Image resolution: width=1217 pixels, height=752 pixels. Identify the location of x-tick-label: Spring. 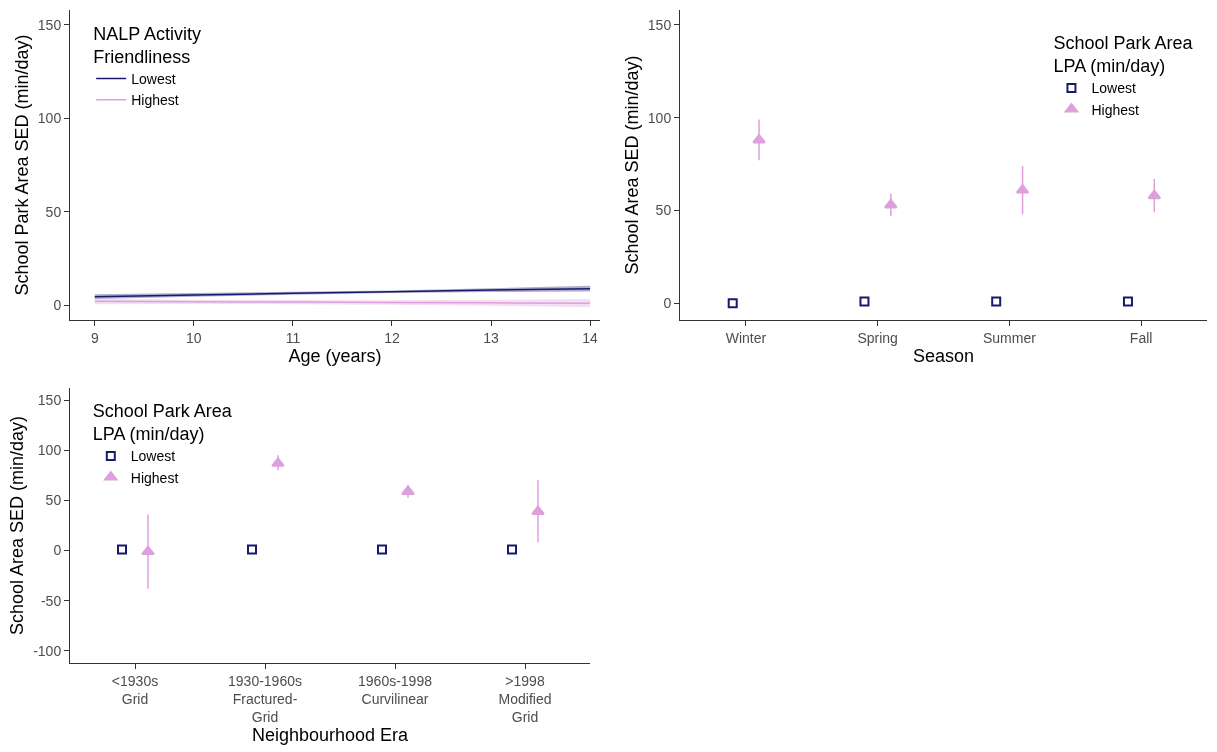
(877, 337).